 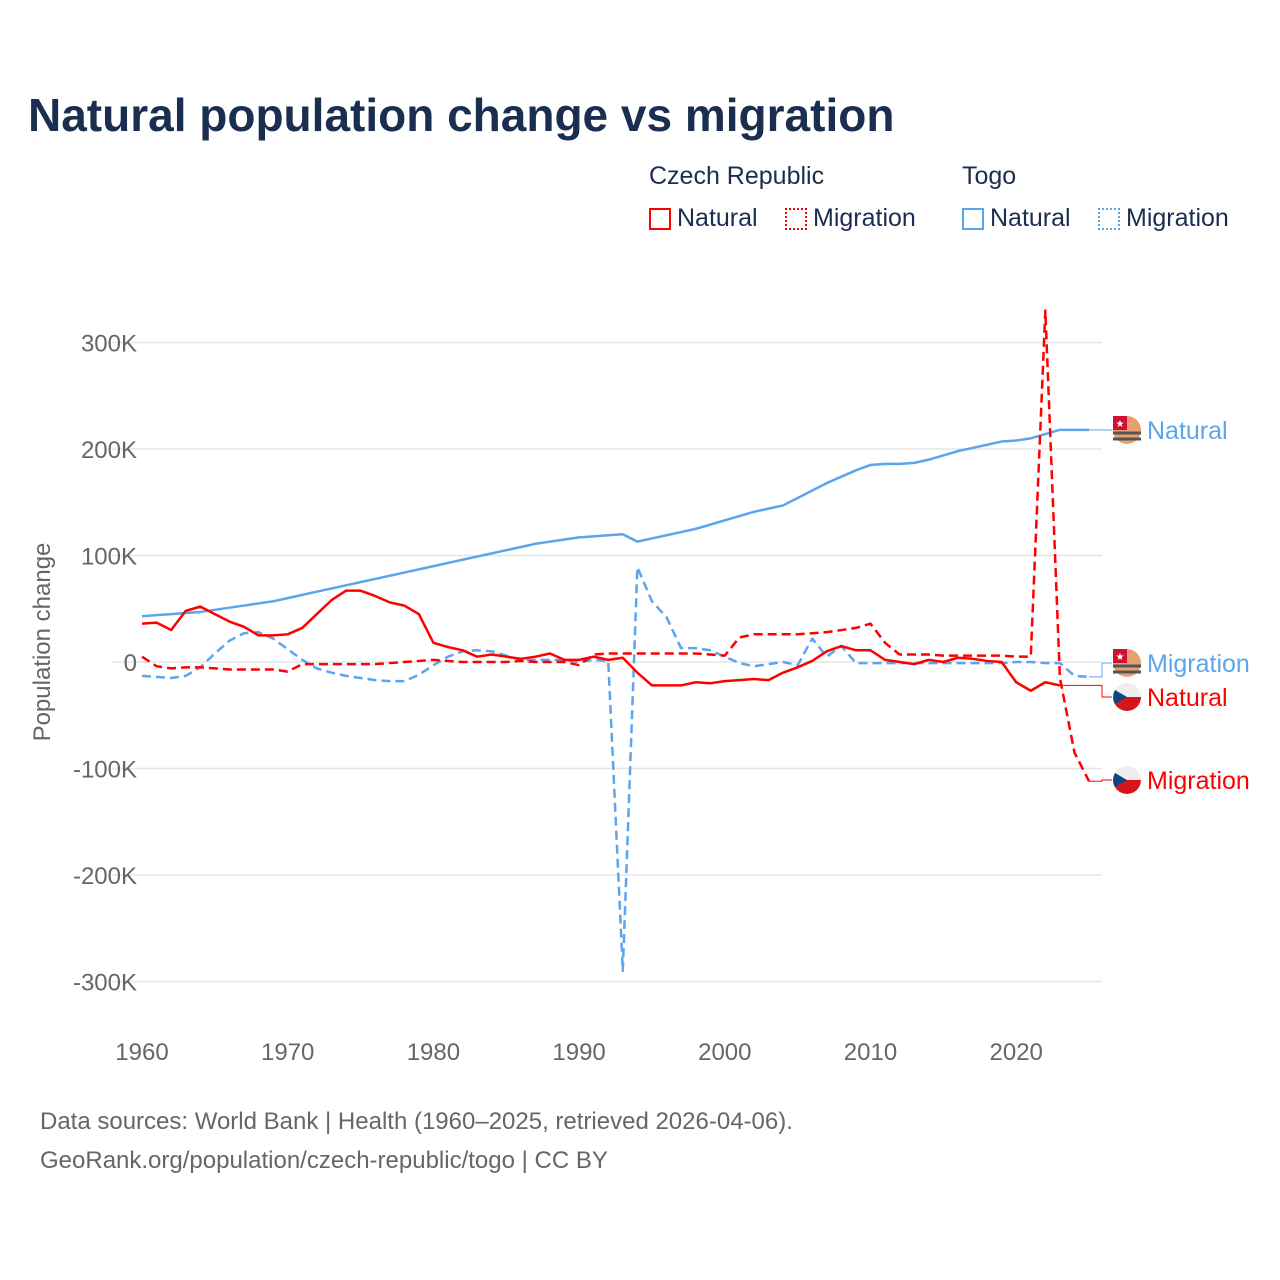 I want to click on y-tick-label: 300K, so click(x=109, y=344).